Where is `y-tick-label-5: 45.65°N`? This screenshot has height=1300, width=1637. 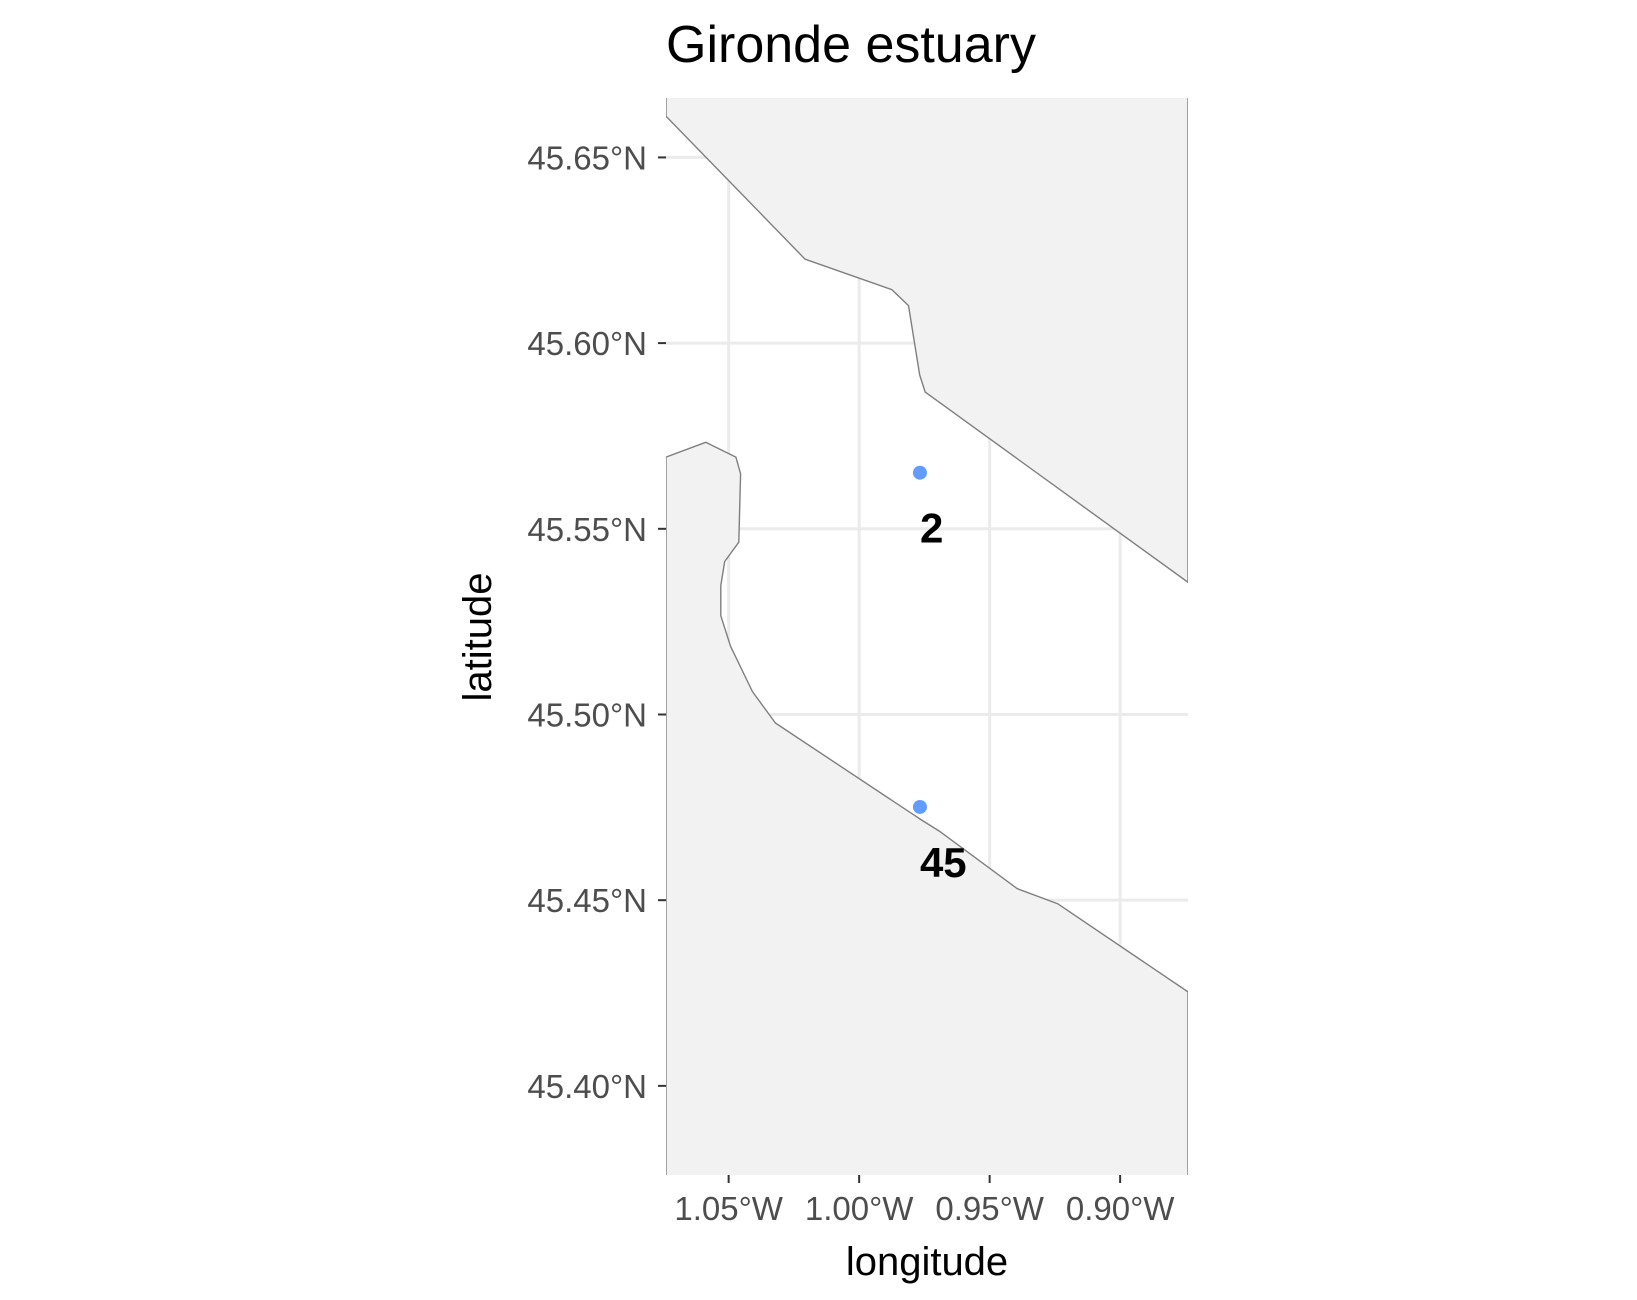 y-tick-label-5: 45.65°N is located at coordinates (587, 157).